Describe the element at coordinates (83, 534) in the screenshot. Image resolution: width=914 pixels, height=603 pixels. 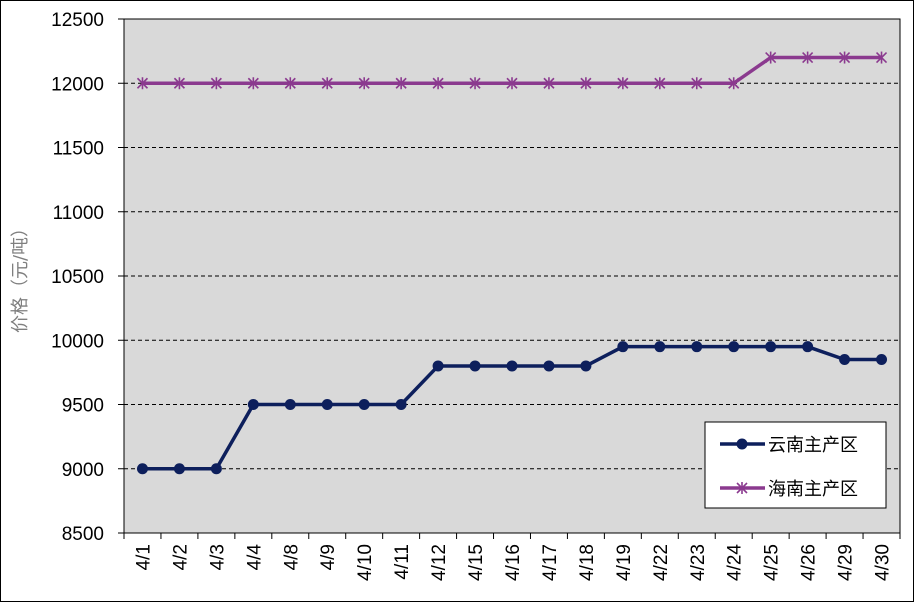
I see `y-tick-label: 8500` at that location.